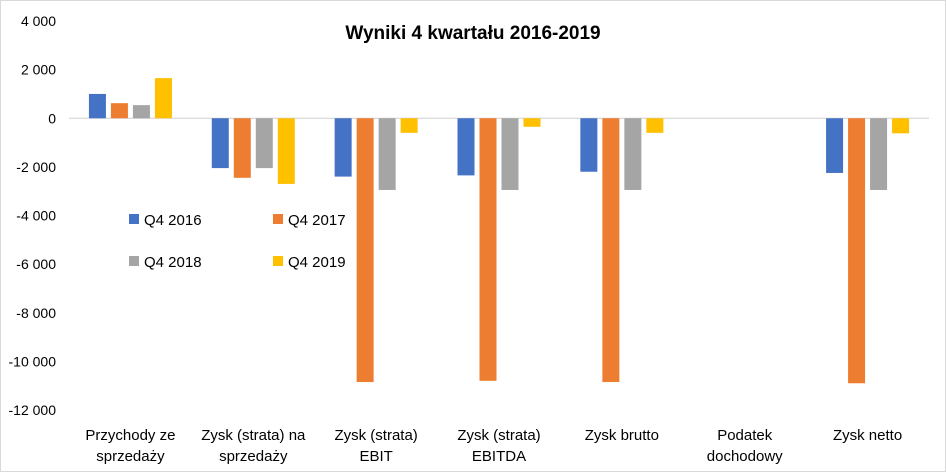 The width and height of the screenshot is (946, 472). I want to click on y-tick-label: -12 000, so click(33, 410).